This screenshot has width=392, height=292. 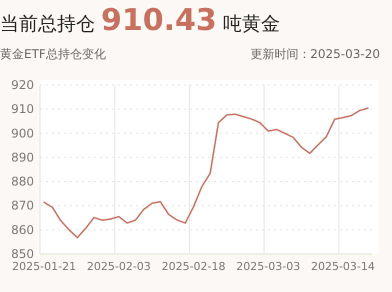 What do you see at coordinates (22, 133) in the screenshot?
I see `y-tick-label: 900` at bounding box center [22, 133].